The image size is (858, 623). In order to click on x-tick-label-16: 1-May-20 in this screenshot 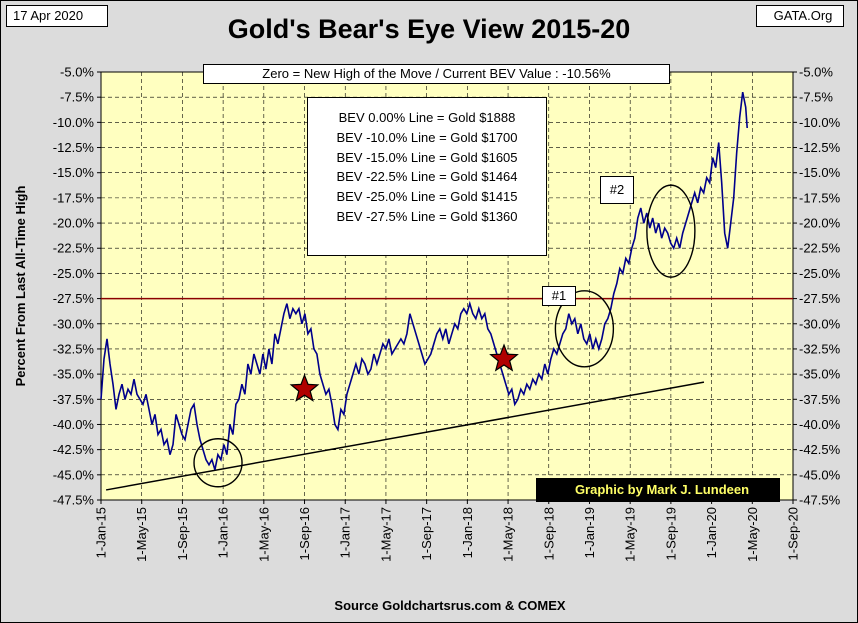, I will do `click(752, 534)`.